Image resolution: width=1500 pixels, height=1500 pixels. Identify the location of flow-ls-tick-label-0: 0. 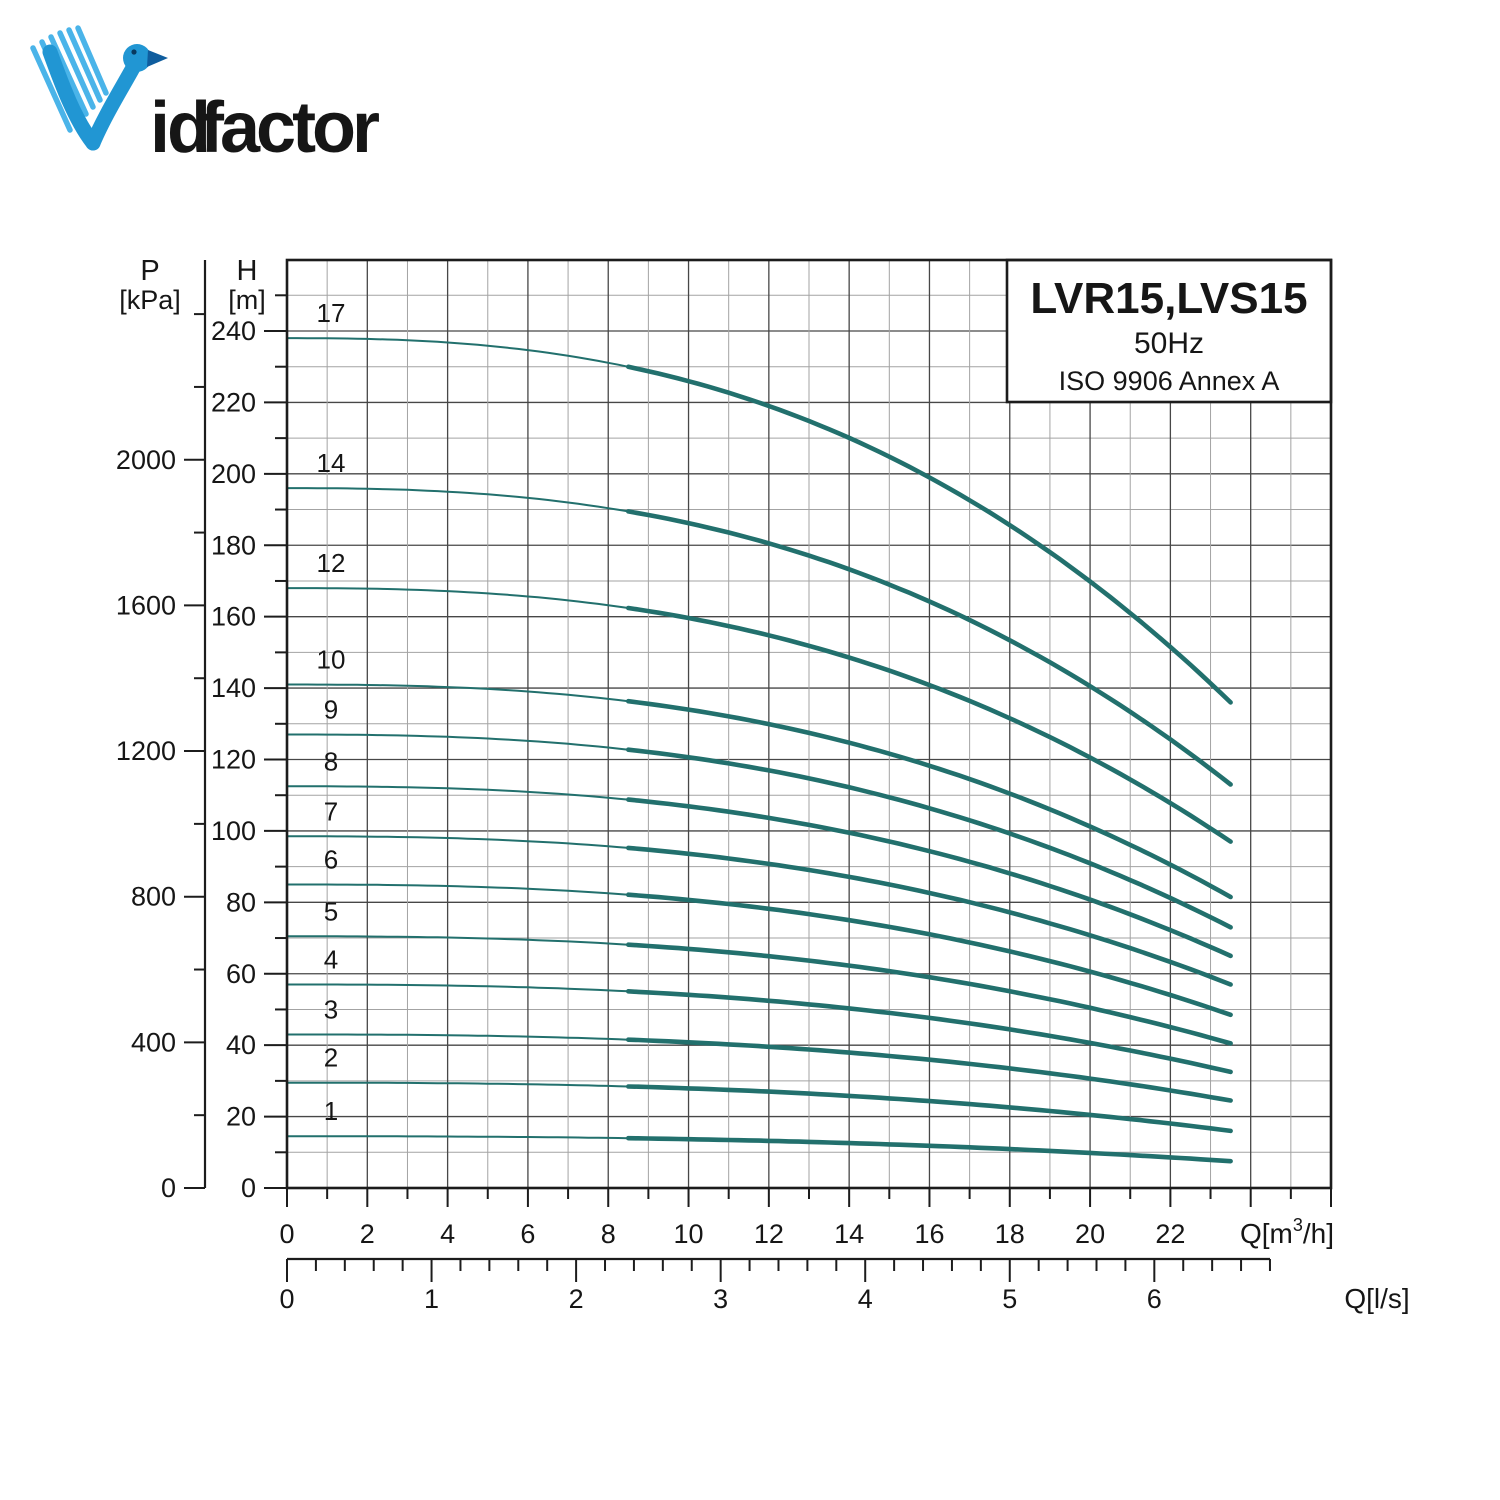
(286, 1299).